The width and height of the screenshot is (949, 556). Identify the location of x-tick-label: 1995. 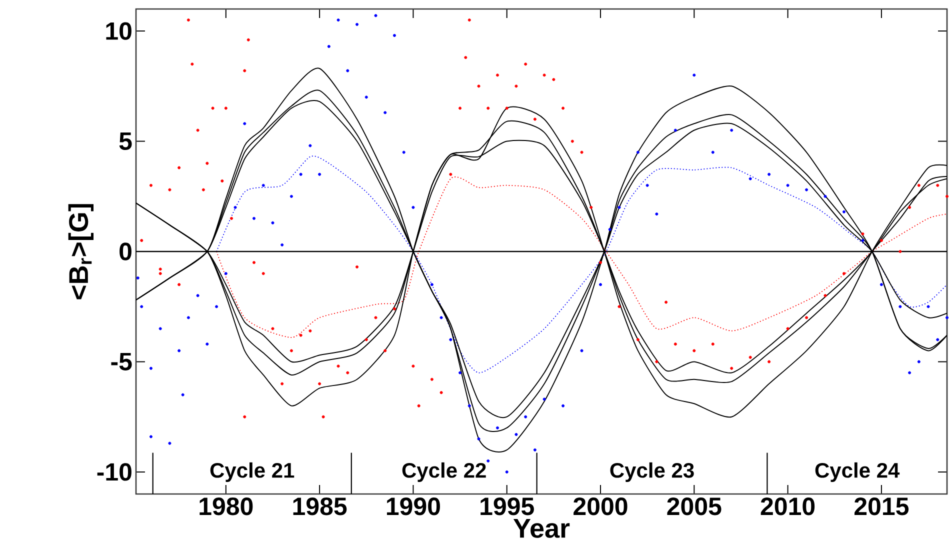
(507, 507).